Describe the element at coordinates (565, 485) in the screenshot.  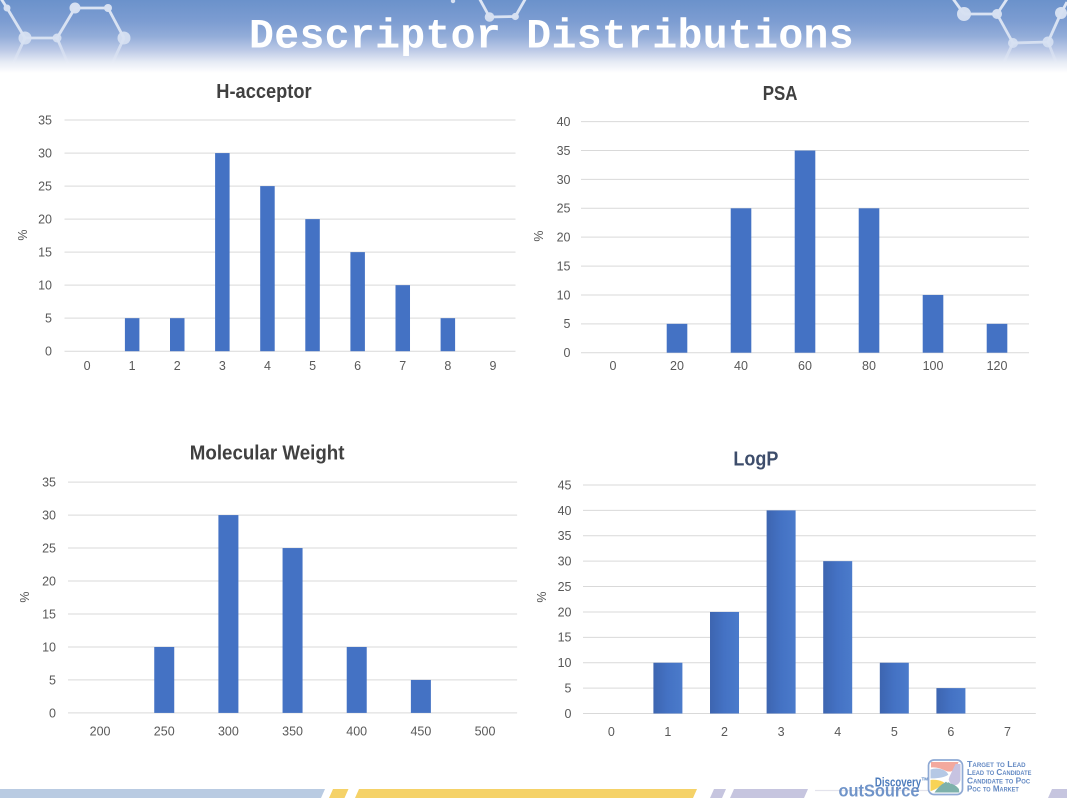
I see `svg-text: 45` at that location.